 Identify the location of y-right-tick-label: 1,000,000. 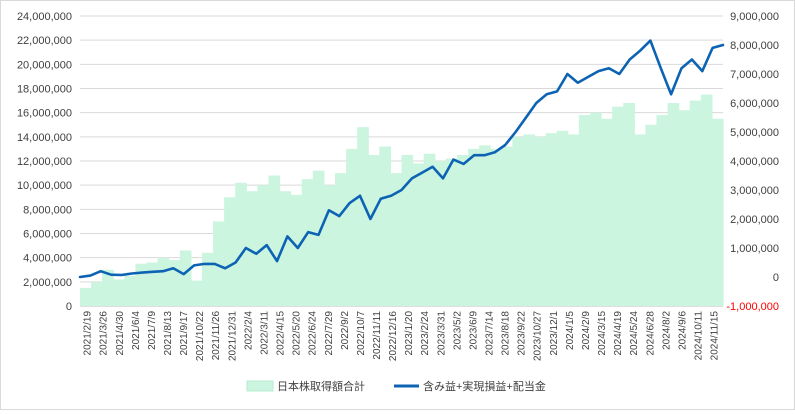
(754, 249).